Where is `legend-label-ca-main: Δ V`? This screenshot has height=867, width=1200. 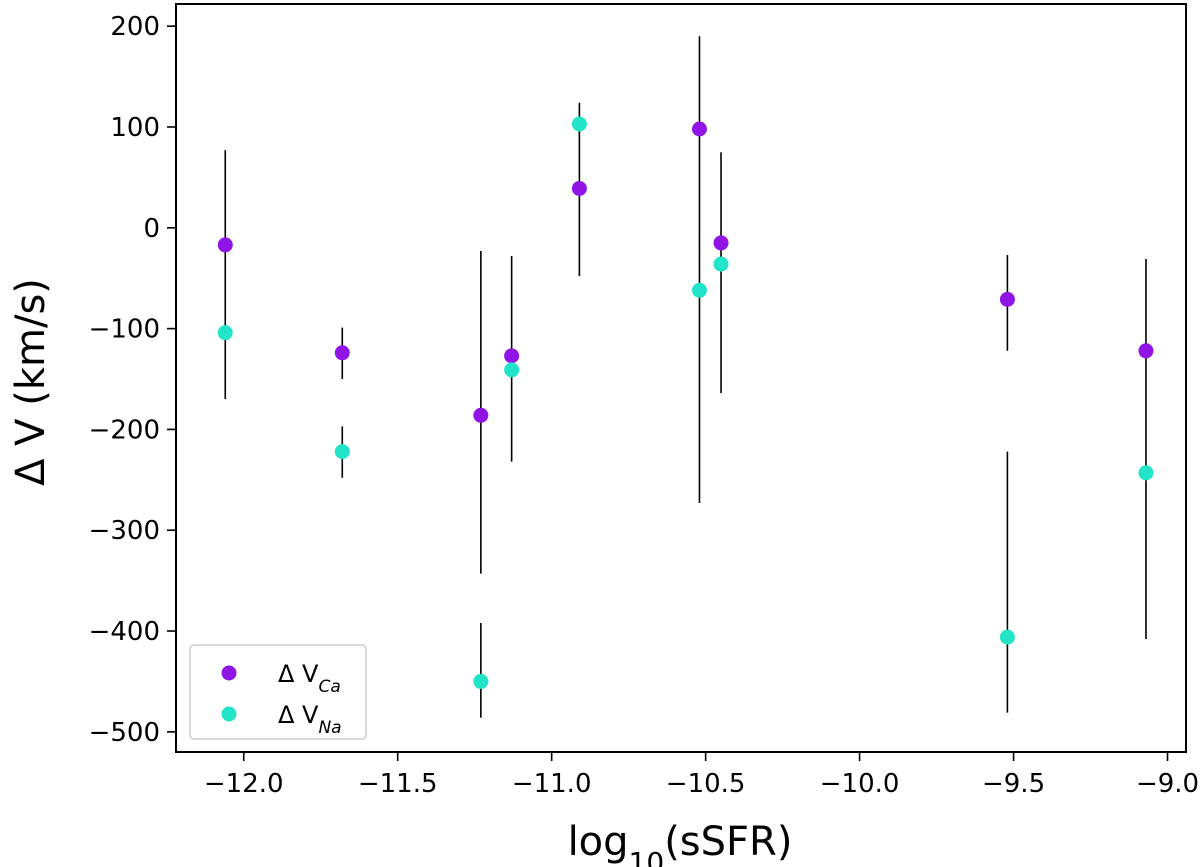 legend-label-ca-main: Δ V is located at coordinates (298, 674).